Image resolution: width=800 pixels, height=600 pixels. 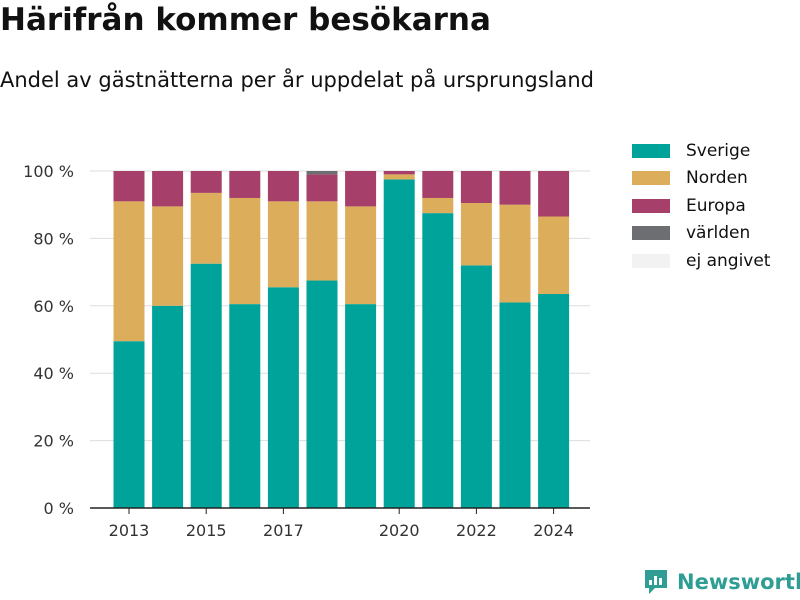 I want to click on x-tick-label: 2013, so click(x=129, y=530).